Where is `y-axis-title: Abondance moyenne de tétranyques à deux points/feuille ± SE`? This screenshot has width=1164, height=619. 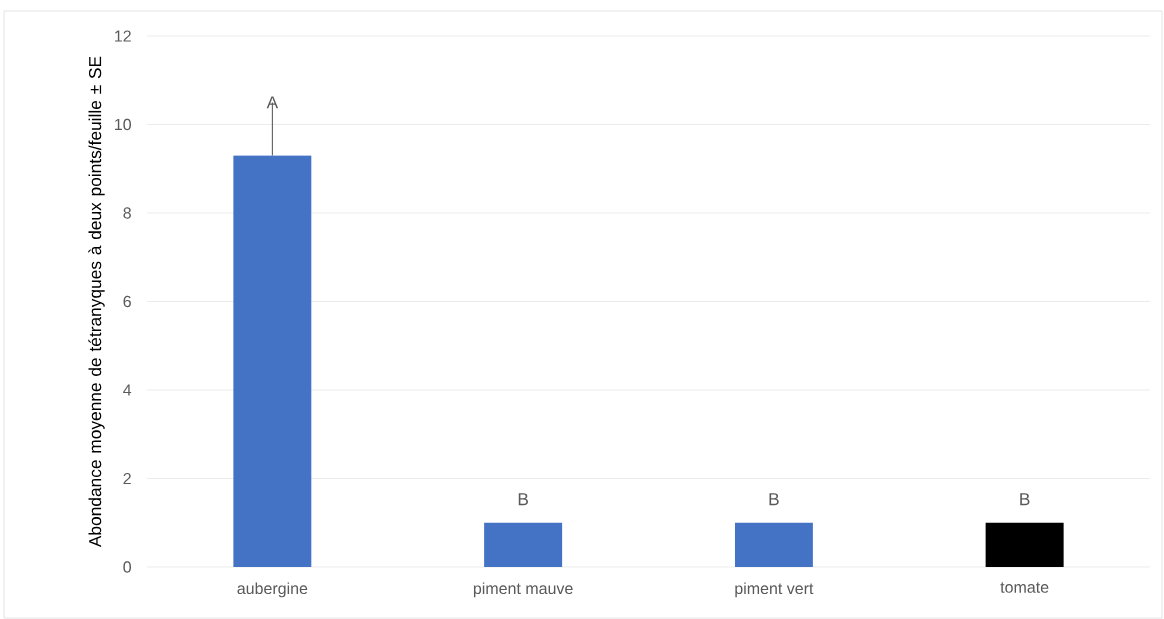 y-axis-title: Abondance moyenne de tétranyques à deux points/feuille ± SE is located at coordinates (96, 302).